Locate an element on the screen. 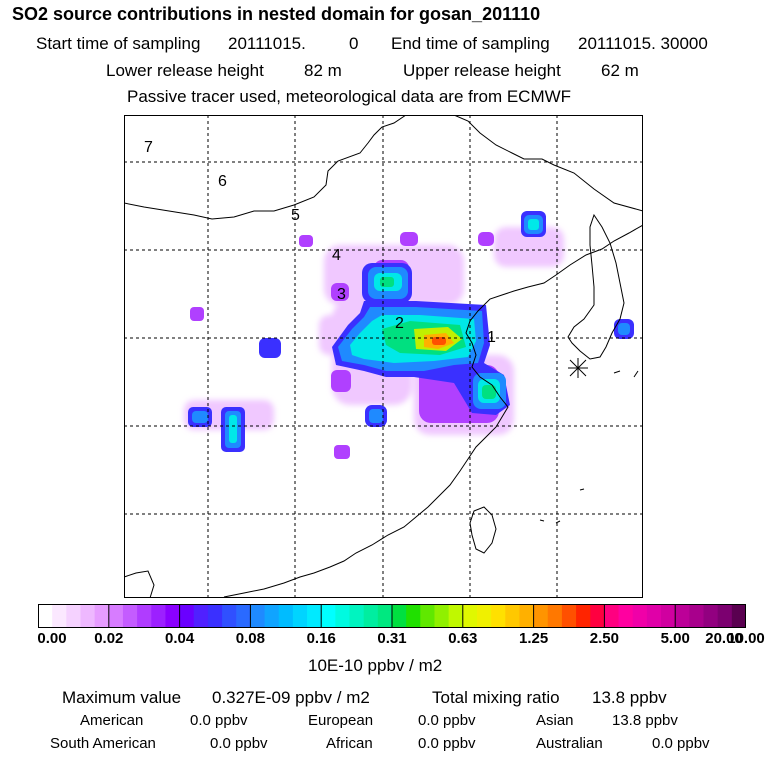 The height and width of the screenshot is (768, 768). european-value: 0.0 ppbv is located at coordinates (447, 720).